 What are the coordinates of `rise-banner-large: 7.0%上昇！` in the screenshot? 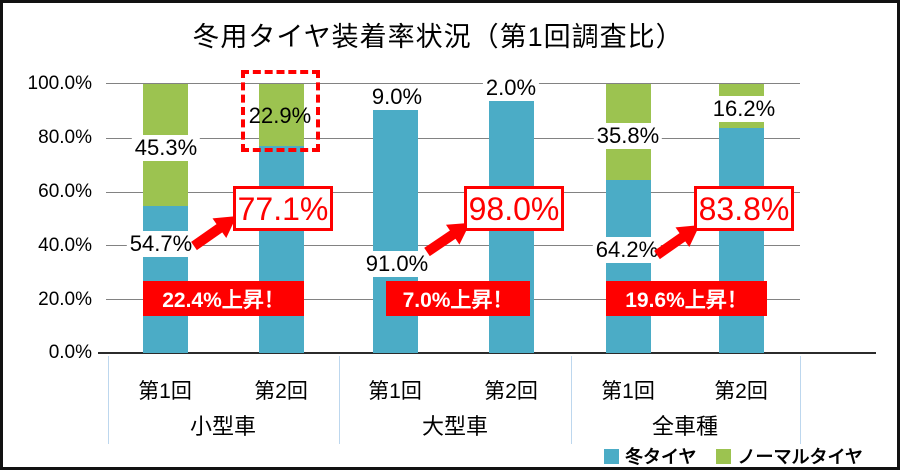 It's located at (458, 298).